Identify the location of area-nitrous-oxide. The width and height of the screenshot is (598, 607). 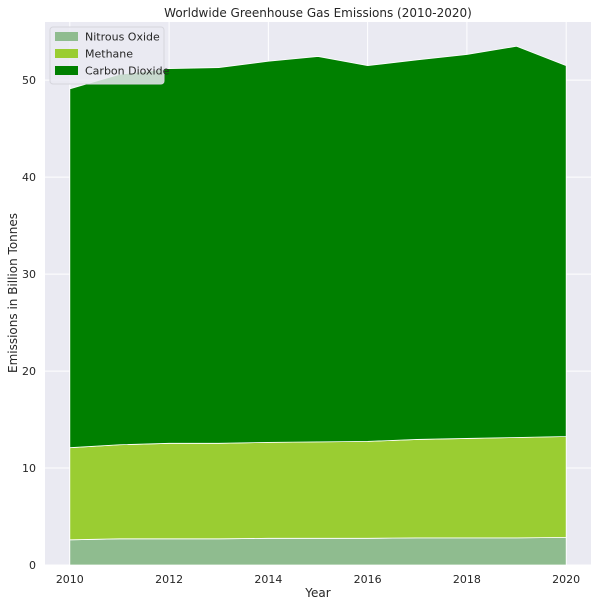
(318, 551).